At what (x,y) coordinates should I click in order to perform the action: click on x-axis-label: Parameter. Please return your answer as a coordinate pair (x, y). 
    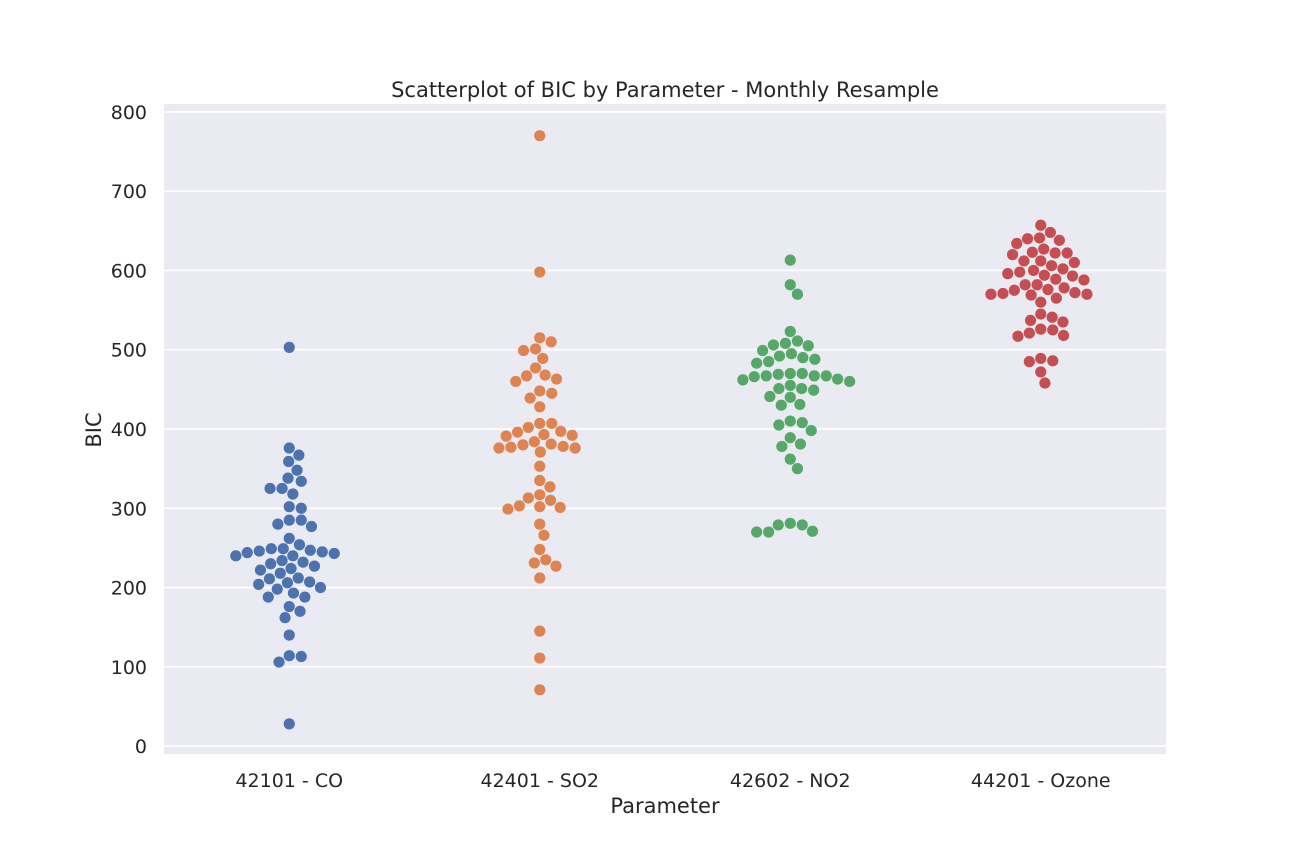
    Looking at the image, I should click on (665, 806).